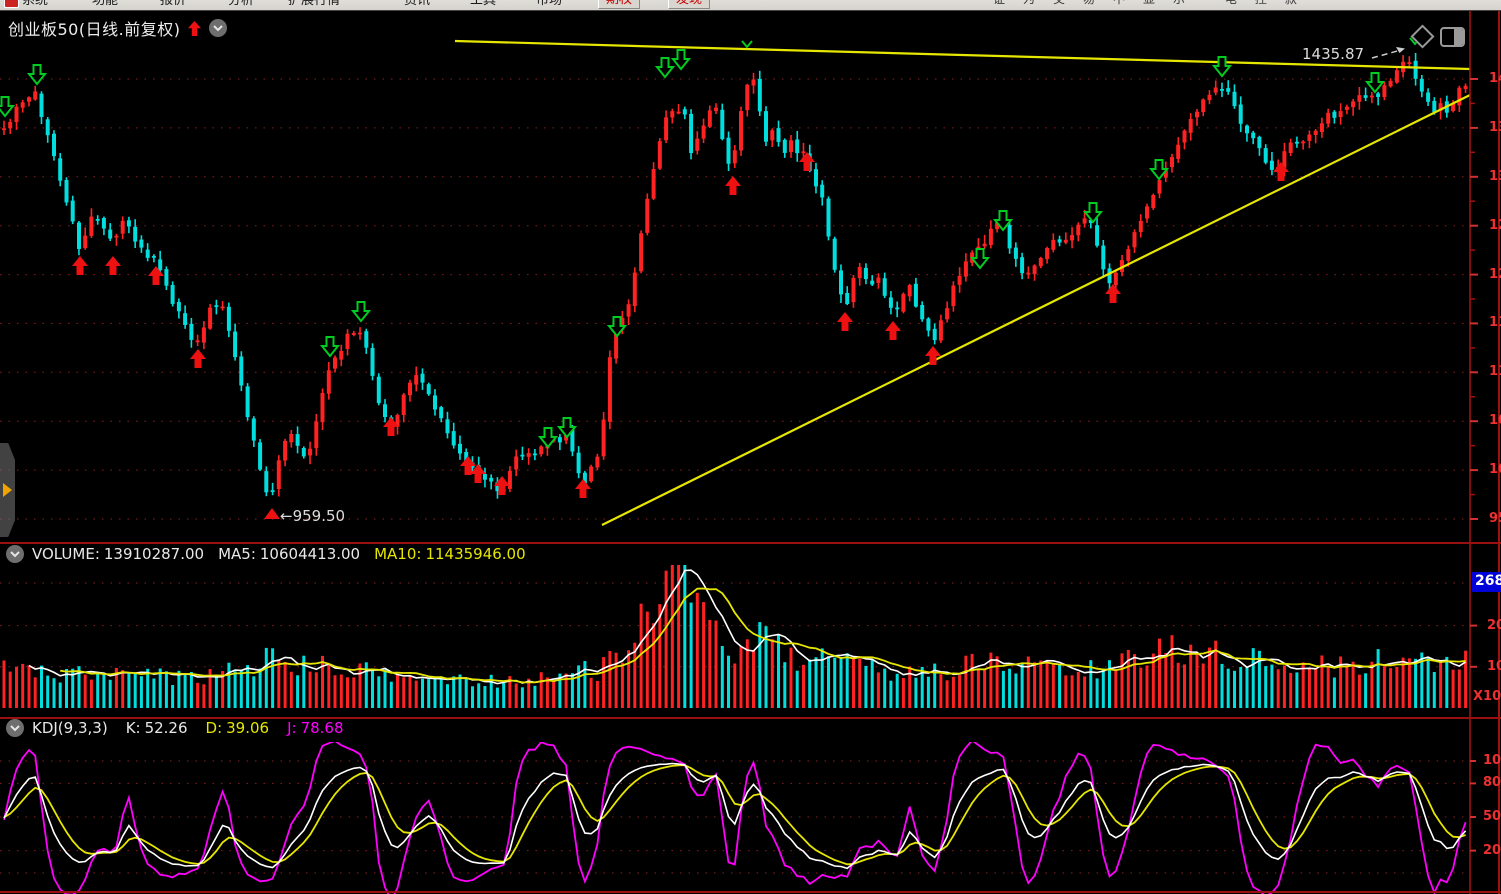  I want to click on kdj-j-value: 78.68, so click(322, 728).